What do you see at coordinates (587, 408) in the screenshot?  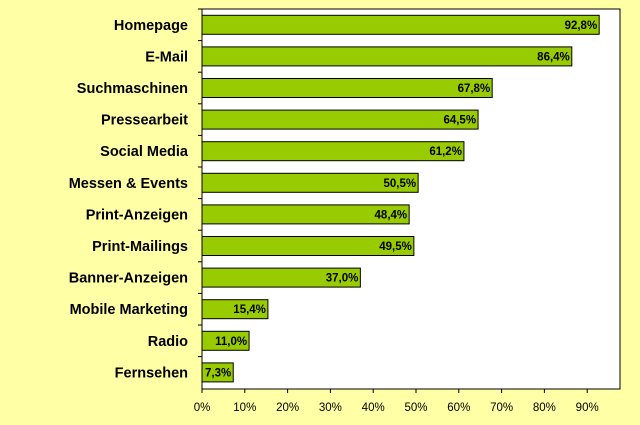 I see `x-tick-label: 90%` at bounding box center [587, 408].